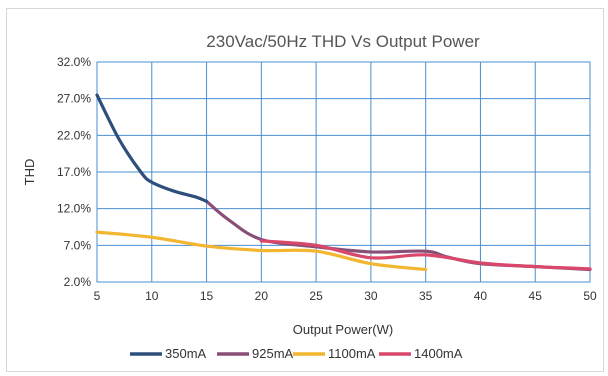  I want to click on x-axis-ticks: 5 10 15 20 25 30 35 40 45 50, so click(345, 296).